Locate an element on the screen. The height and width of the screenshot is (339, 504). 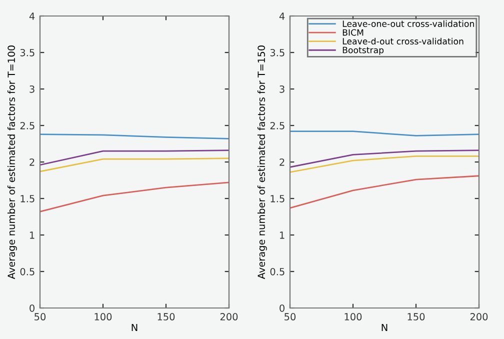
legend-label: Bootstrap is located at coordinates (363, 50).